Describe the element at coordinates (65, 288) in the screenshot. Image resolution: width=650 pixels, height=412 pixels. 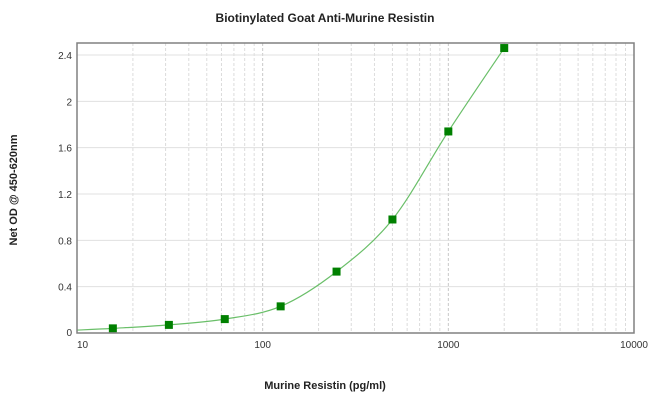
I see `y-tick-label: 0.4` at that location.